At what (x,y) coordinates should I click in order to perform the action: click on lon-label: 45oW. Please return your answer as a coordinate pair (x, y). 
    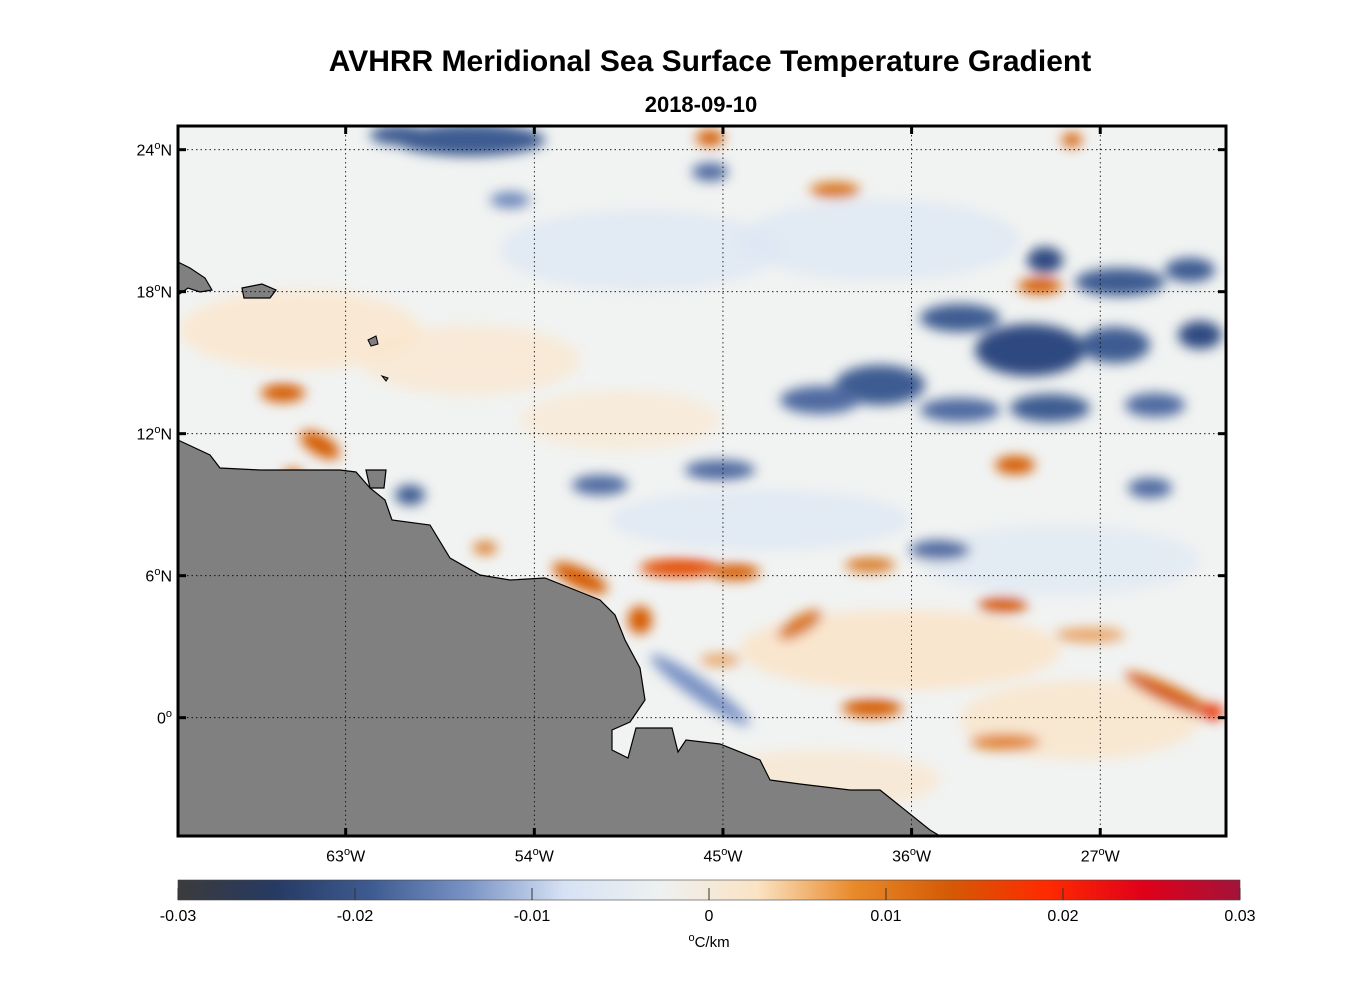
    Looking at the image, I should click on (723, 856).